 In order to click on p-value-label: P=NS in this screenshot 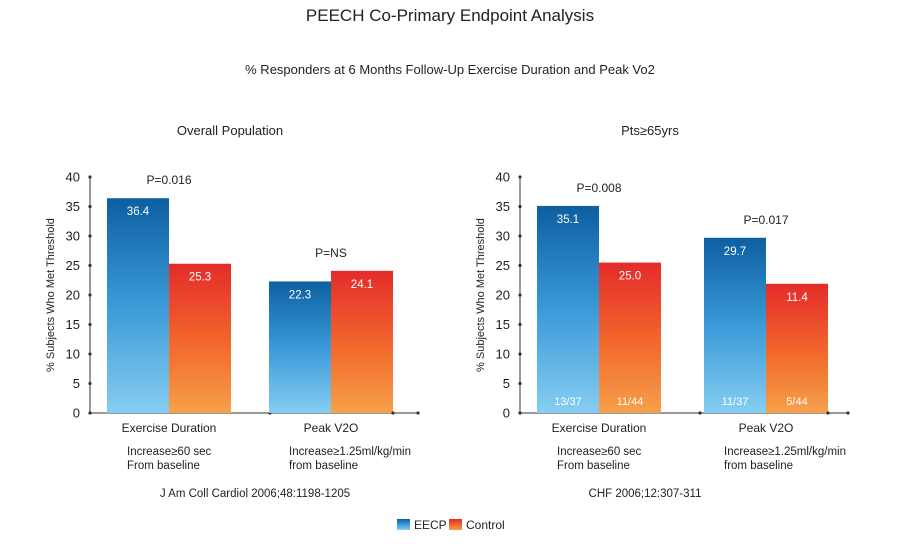, I will do `click(331, 253)`.